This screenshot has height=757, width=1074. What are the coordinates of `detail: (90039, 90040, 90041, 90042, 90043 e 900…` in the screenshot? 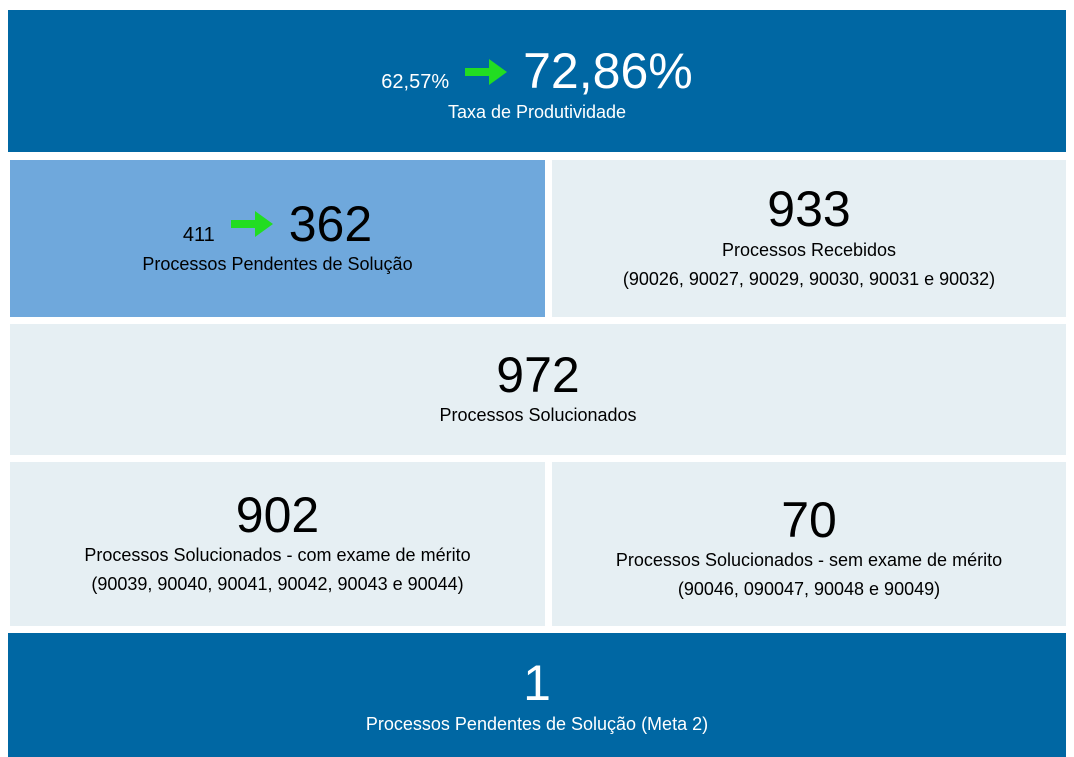 It's located at (277, 584).